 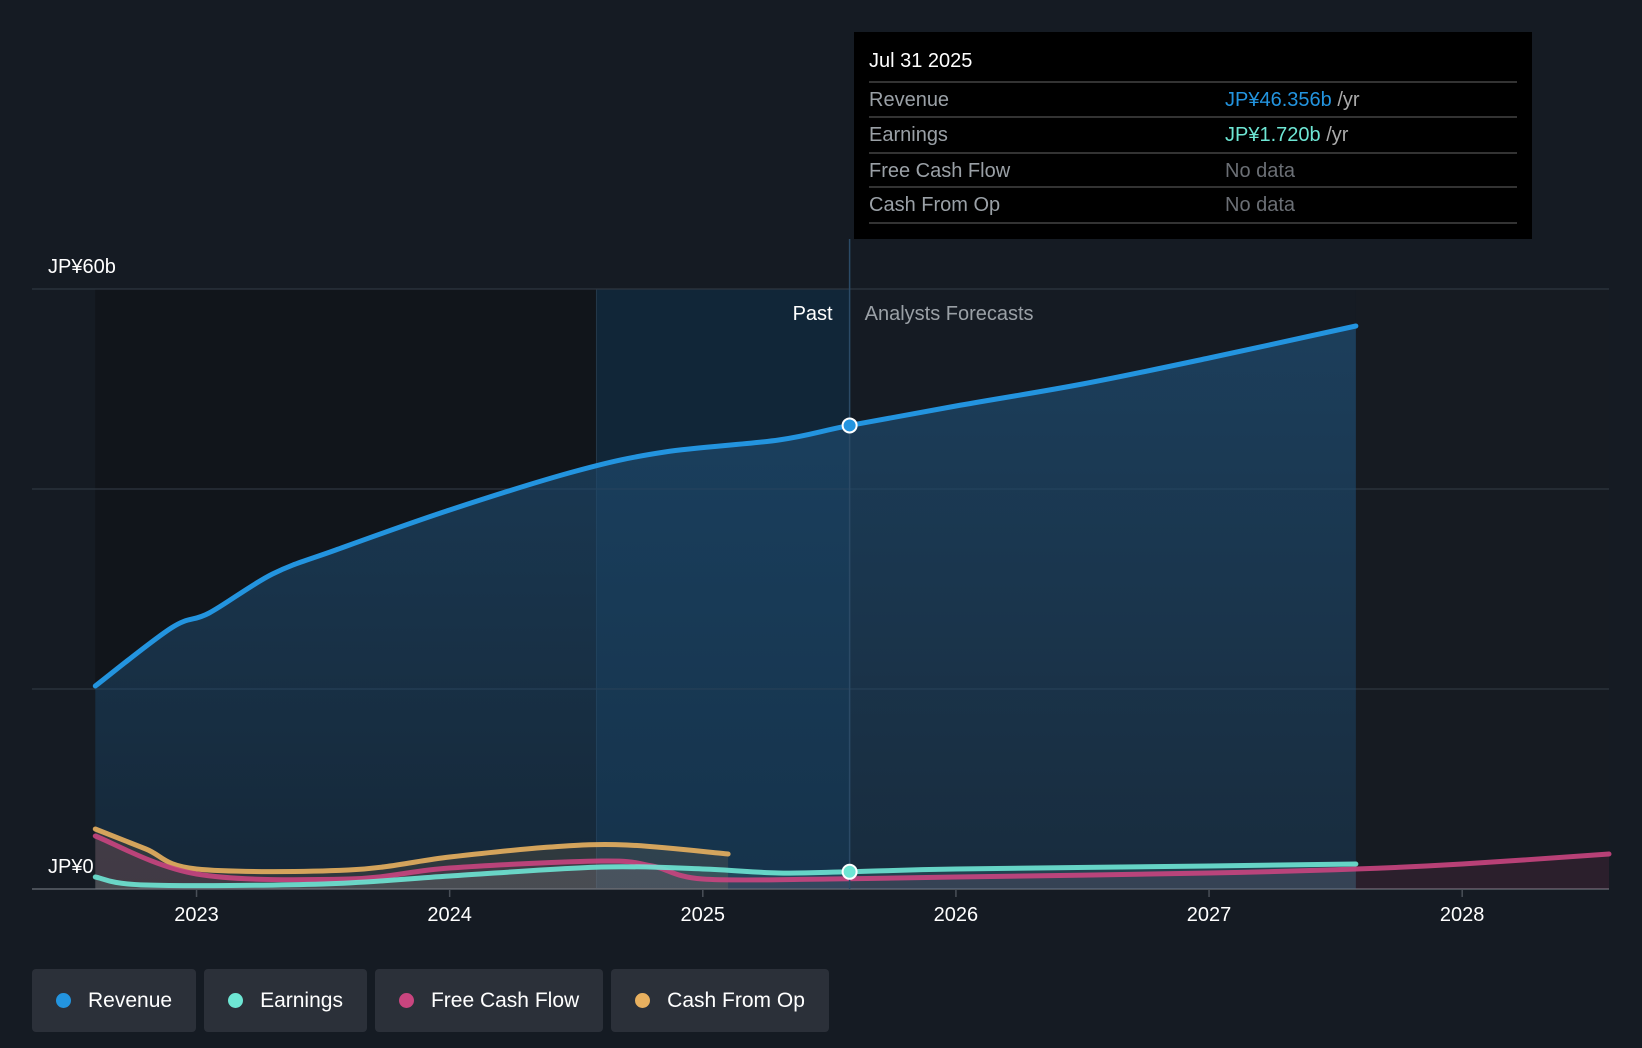 I want to click on series-line-earnings, so click(x=725, y=875).